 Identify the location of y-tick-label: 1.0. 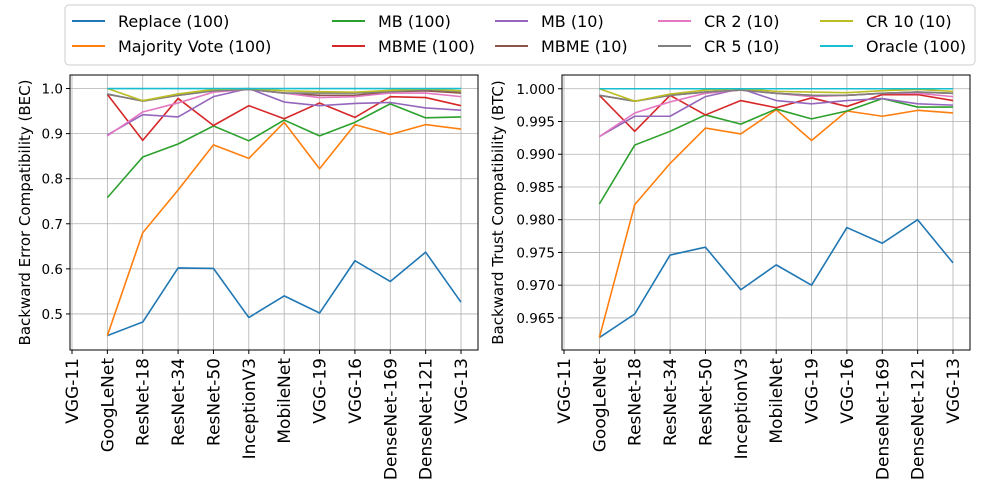
(52, 90).